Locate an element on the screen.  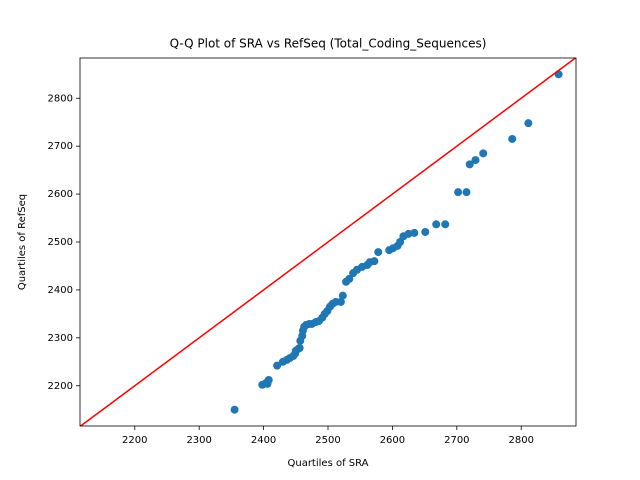
y-axis-label: Quartiles of RefSeq is located at coordinates (22, 242).